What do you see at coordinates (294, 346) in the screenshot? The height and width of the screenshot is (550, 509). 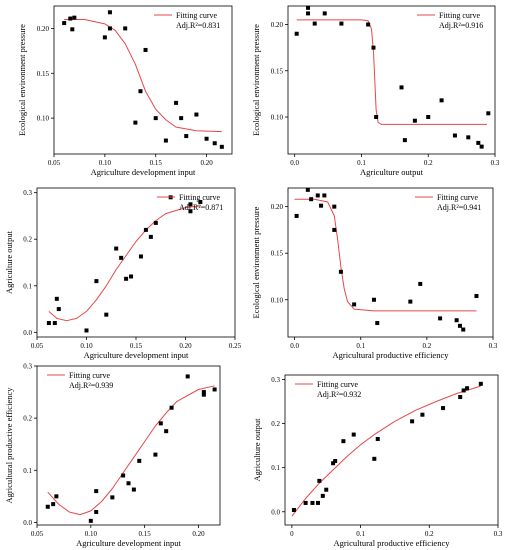 I see `x-tick-label: 0.0` at bounding box center [294, 346].